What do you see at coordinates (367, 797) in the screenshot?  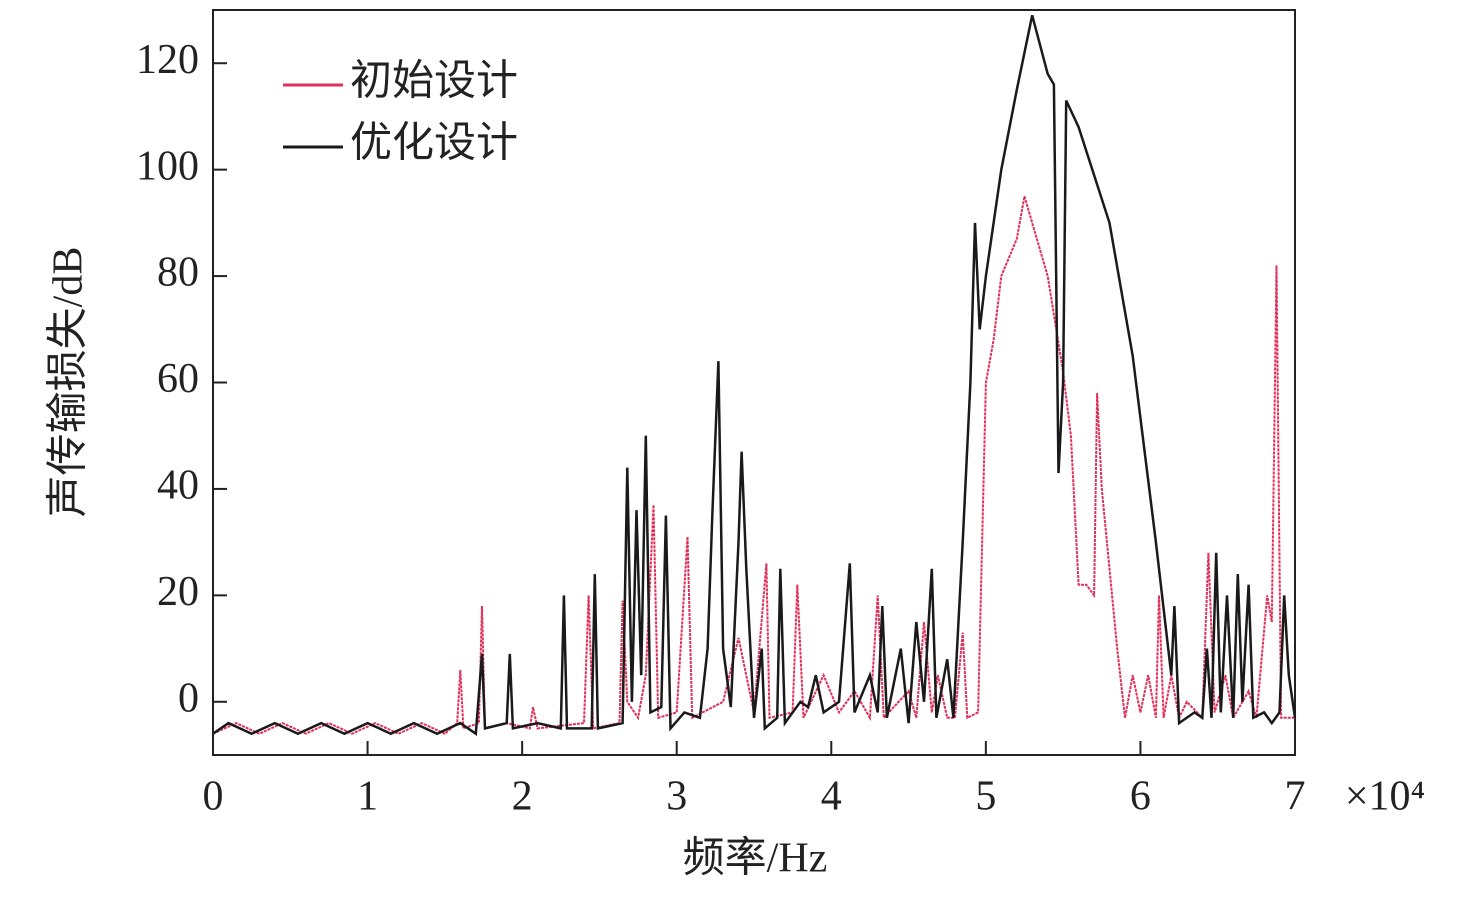 I see `x-tick-label: 1` at bounding box center [367, 797].